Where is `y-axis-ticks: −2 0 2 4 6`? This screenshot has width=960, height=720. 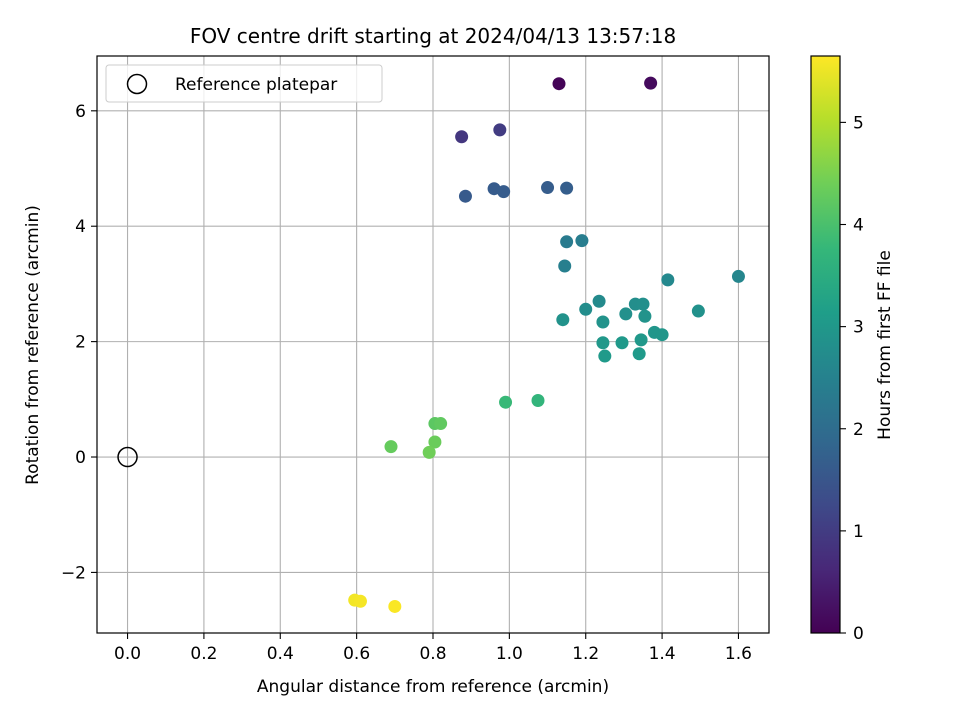 y-axis-ticks: −2 0 2 4 6 is located at coordinates (79, 342).